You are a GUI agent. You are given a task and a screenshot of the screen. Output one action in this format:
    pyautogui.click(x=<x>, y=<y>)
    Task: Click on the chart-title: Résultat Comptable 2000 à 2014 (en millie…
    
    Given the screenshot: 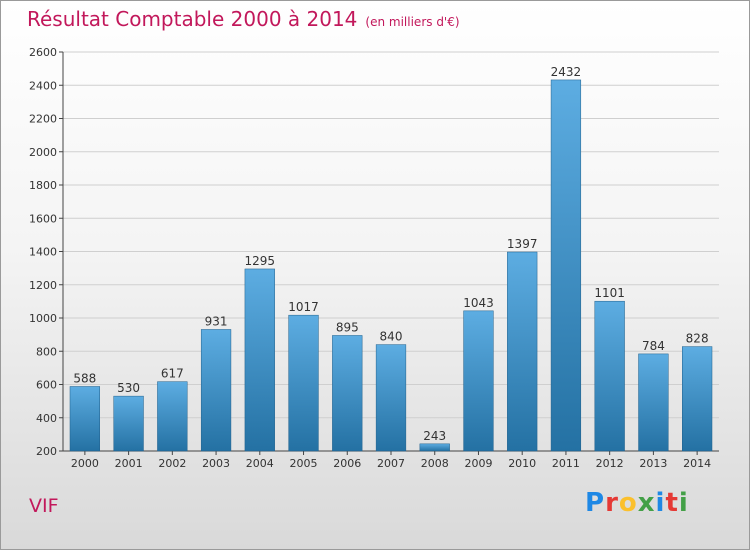 What is the action you would take?
    pyautogui.click(x=243, y=19)
    